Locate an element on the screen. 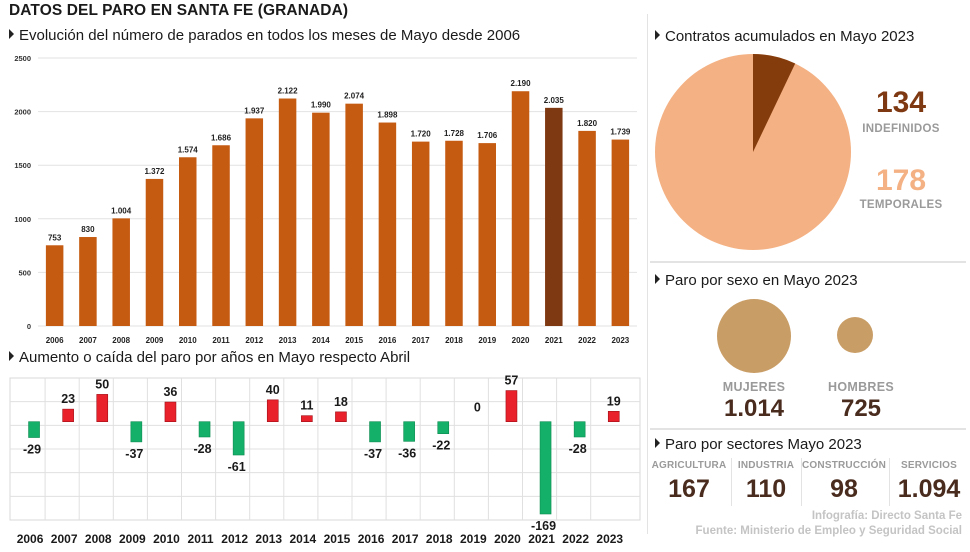 Image resolution: width=970 pixels, height=552 pixels. bar-value-label: 2.035 is located at coordinates (554, 100).